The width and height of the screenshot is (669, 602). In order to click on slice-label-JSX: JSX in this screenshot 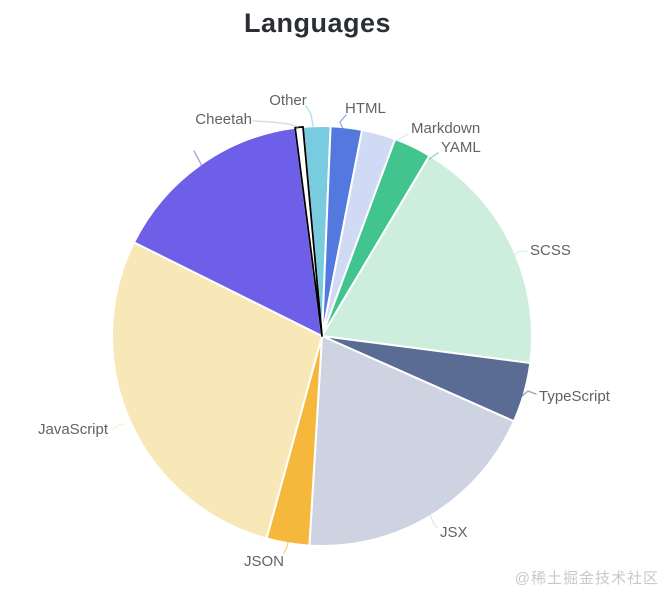, I will do `click(454, 532)`.